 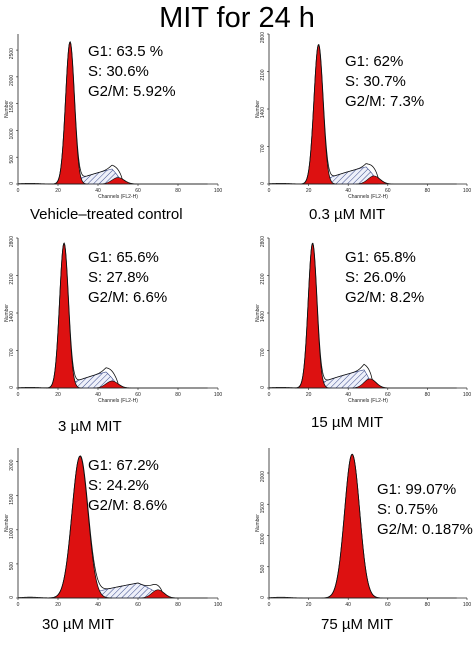 I want to click on panel-caption: 15 µM MIT, so click(x=347, y=422).